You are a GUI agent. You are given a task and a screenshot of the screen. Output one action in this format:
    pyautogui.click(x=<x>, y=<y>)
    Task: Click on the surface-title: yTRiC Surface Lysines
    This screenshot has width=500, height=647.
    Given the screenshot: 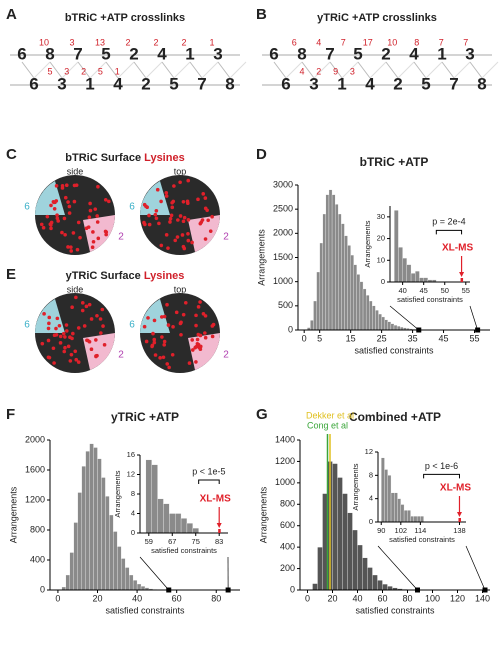 What is the action you would take?
    pyautogui.click(x=125, y=276)
    